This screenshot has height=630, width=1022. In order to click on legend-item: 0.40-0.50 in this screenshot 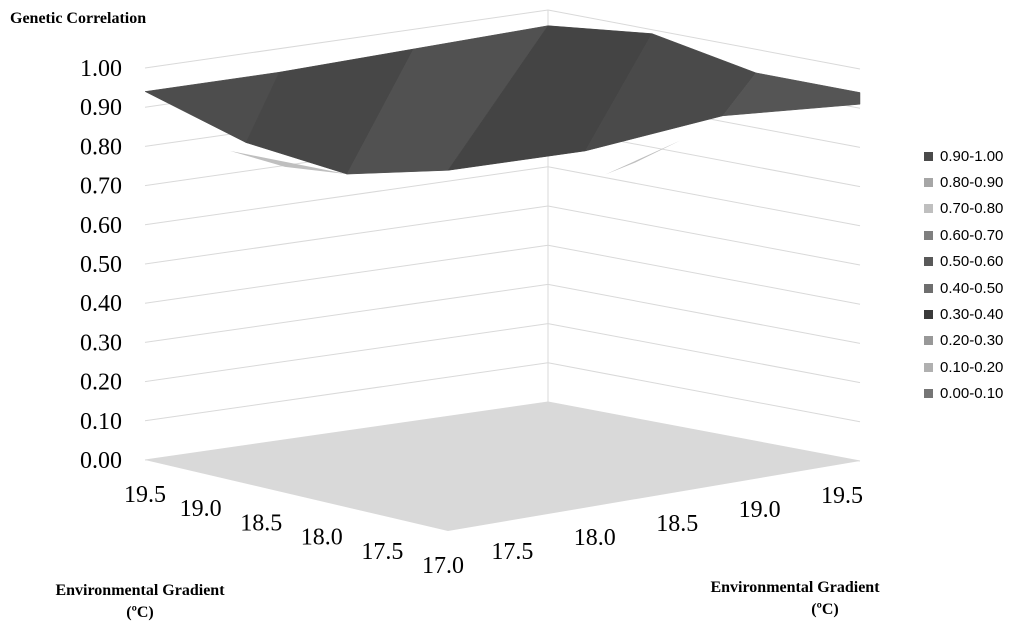, I will do `click(963, 288)`.